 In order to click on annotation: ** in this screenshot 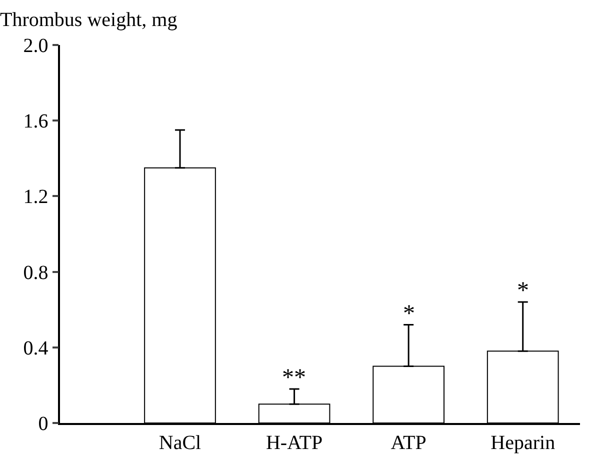, I will do `click(294, 378)`.